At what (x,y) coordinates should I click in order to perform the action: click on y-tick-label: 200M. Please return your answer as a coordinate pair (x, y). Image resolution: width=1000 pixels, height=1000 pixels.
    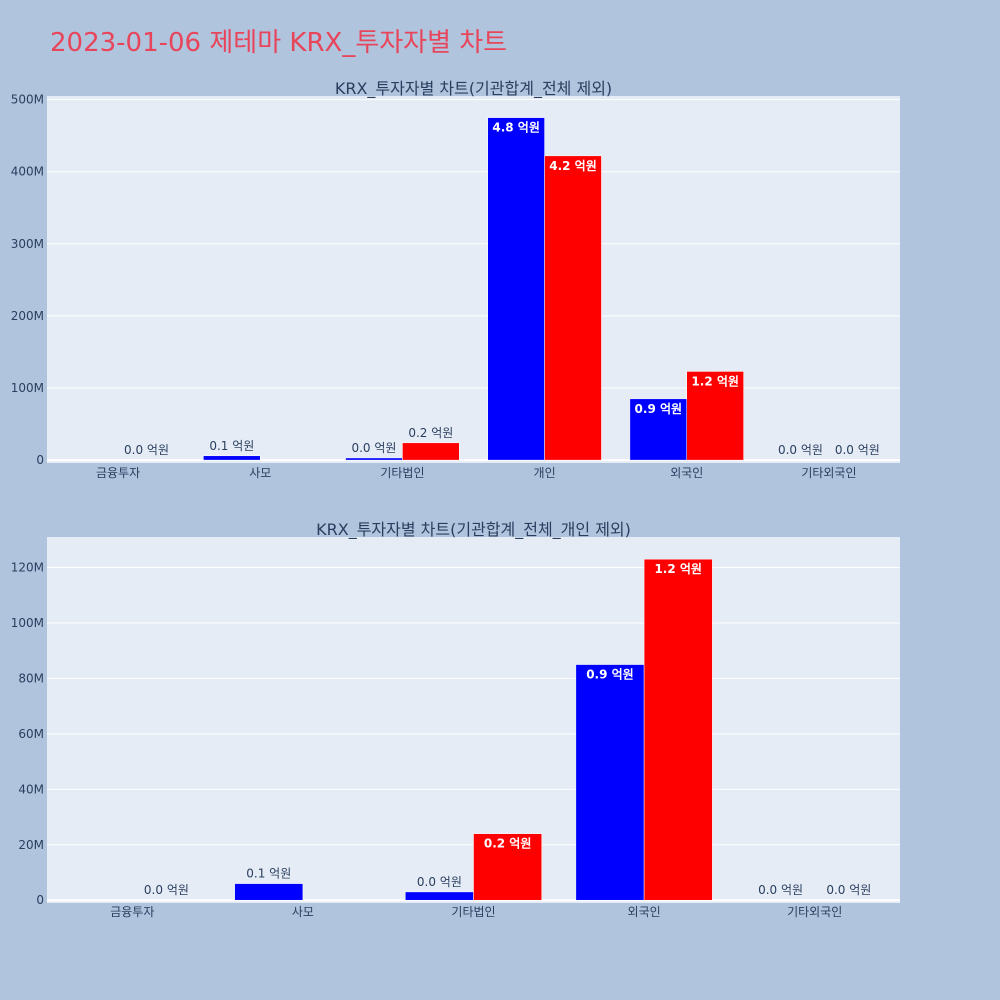
    Looking at the image, I should click on (27, 316).